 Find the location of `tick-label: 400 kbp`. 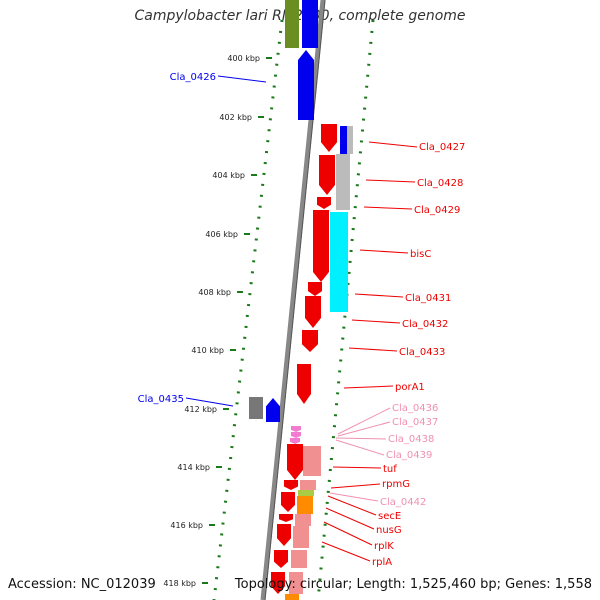

tick-label: 400 kbp is located at coordinates (243, 58).